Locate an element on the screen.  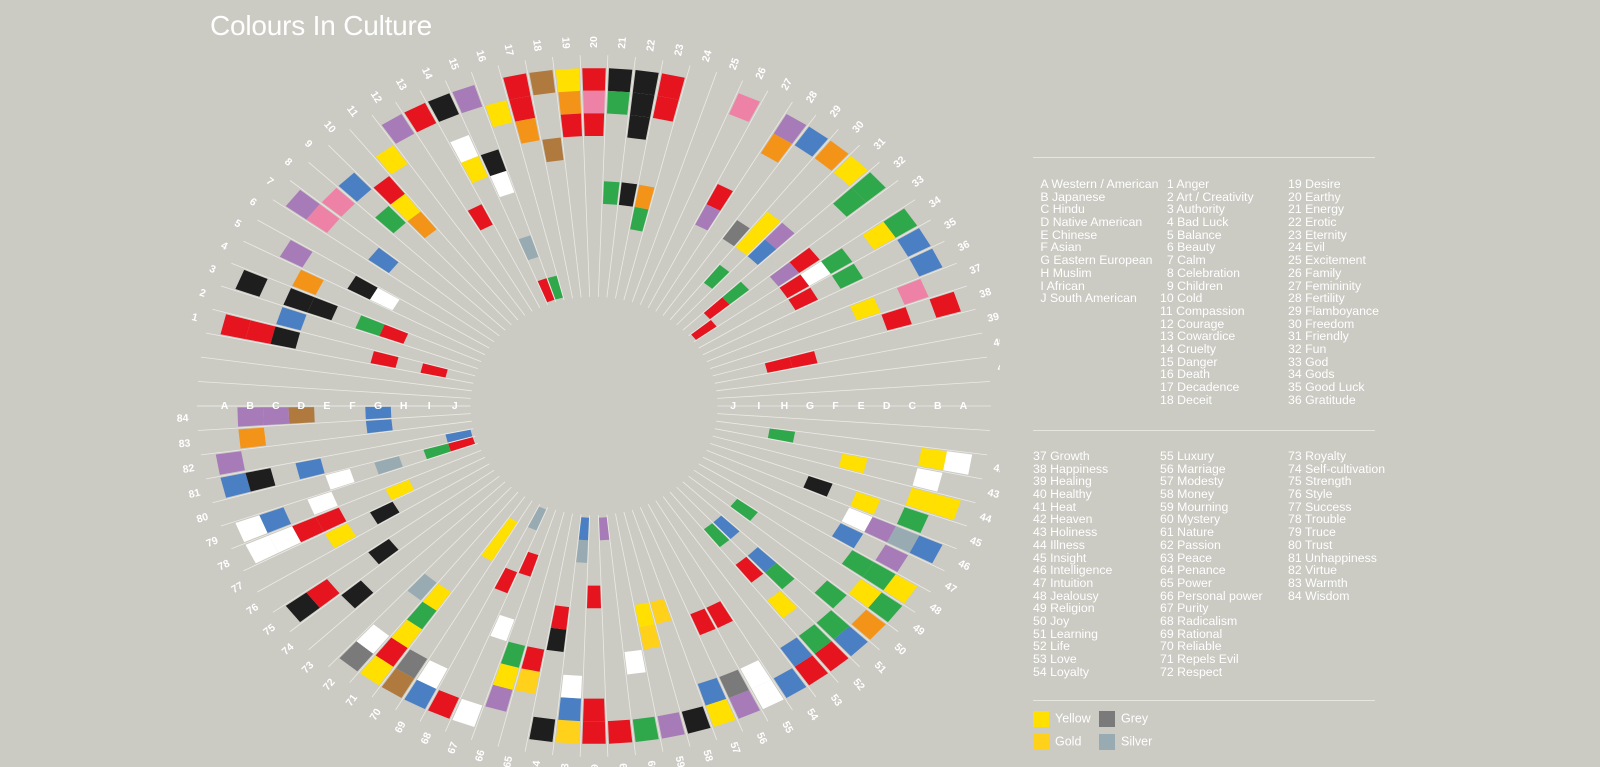
meaning-legend-item: 48 Jealousy is located at coordinates (1066, 595).